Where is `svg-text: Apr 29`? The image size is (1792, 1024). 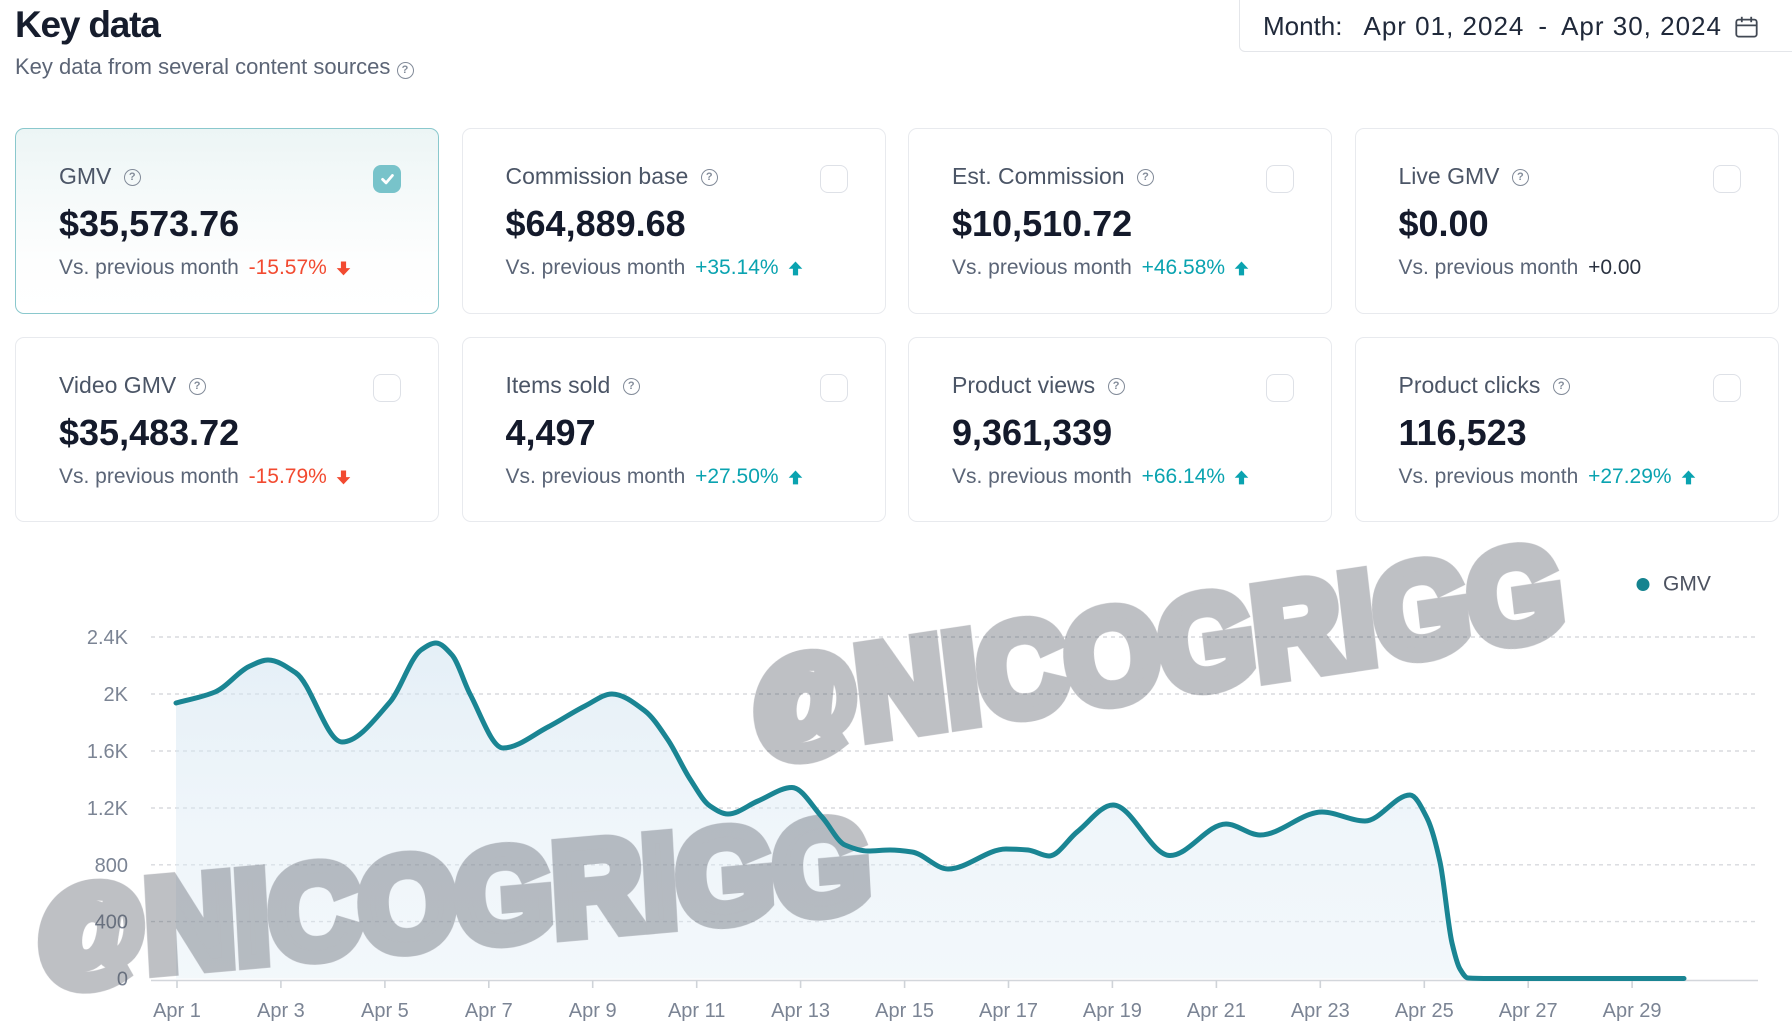
svg-text: Apr 29 is located at coordinates (1632, 1011).